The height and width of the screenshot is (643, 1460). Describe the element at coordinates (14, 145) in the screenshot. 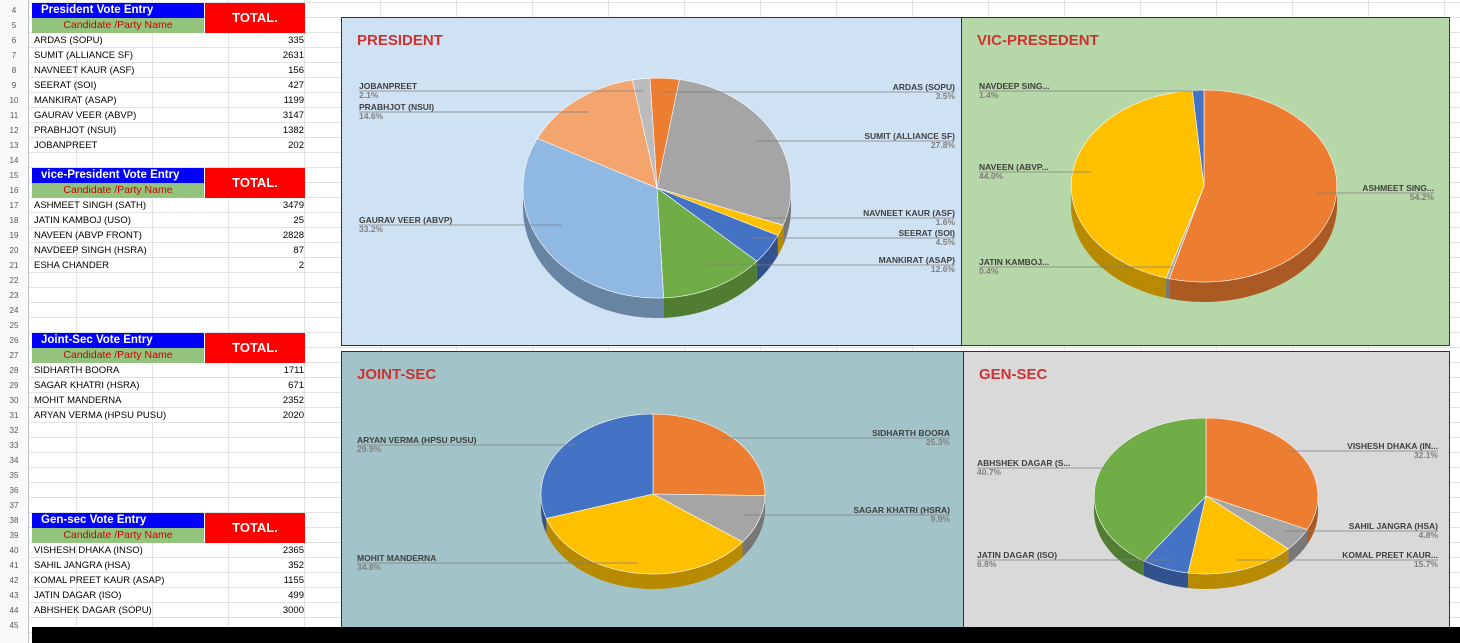

I see `row-number: 13` at that location.